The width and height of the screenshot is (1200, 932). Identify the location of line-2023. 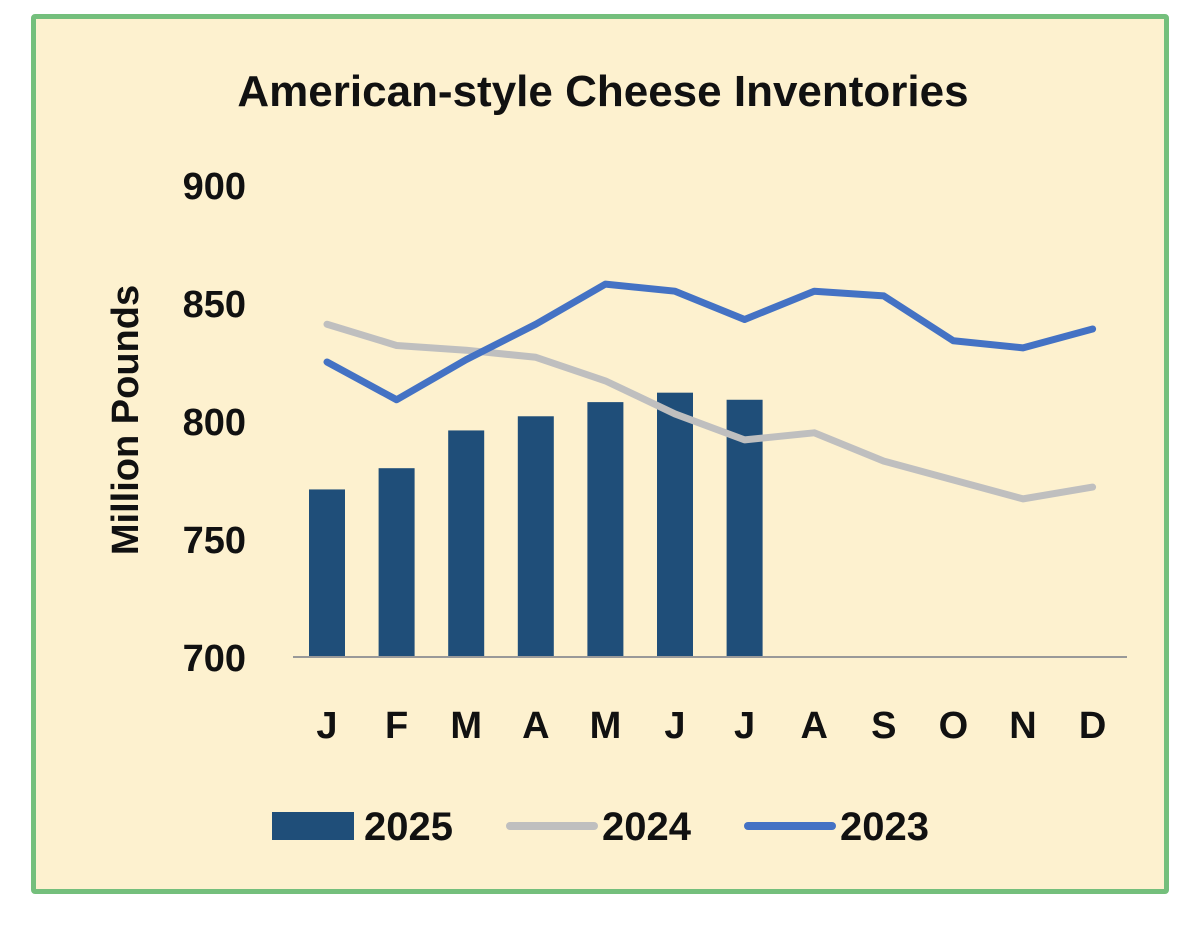
(710, 342).